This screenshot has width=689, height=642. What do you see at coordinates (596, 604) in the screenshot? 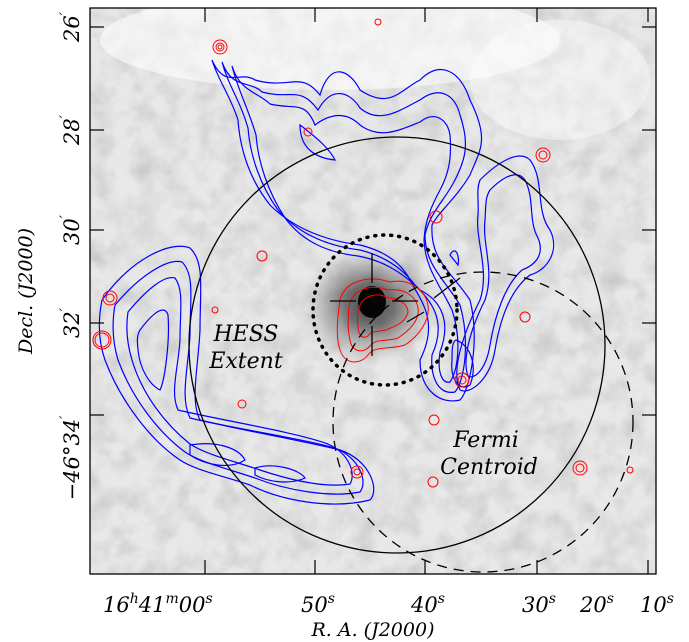
I see `x-tick-label-4: 20s` at bounding box center [596, 604].